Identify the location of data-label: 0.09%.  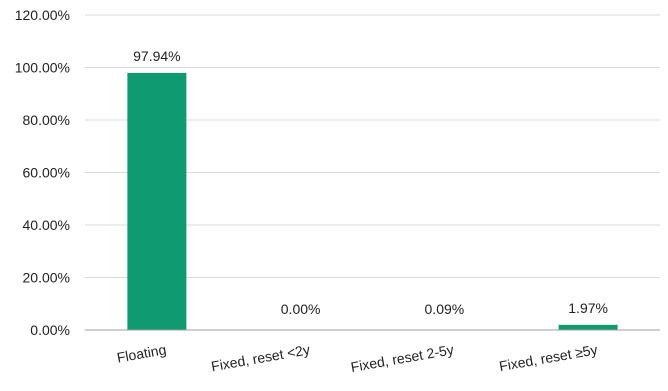
(445, 309).